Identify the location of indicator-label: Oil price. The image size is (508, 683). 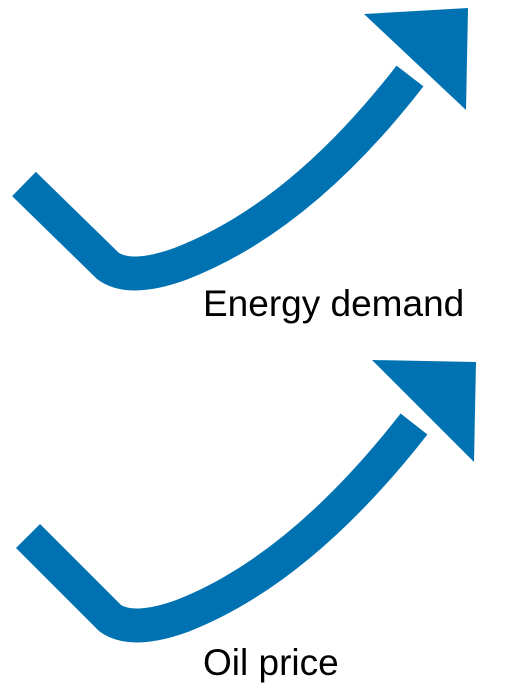
(271, 662).